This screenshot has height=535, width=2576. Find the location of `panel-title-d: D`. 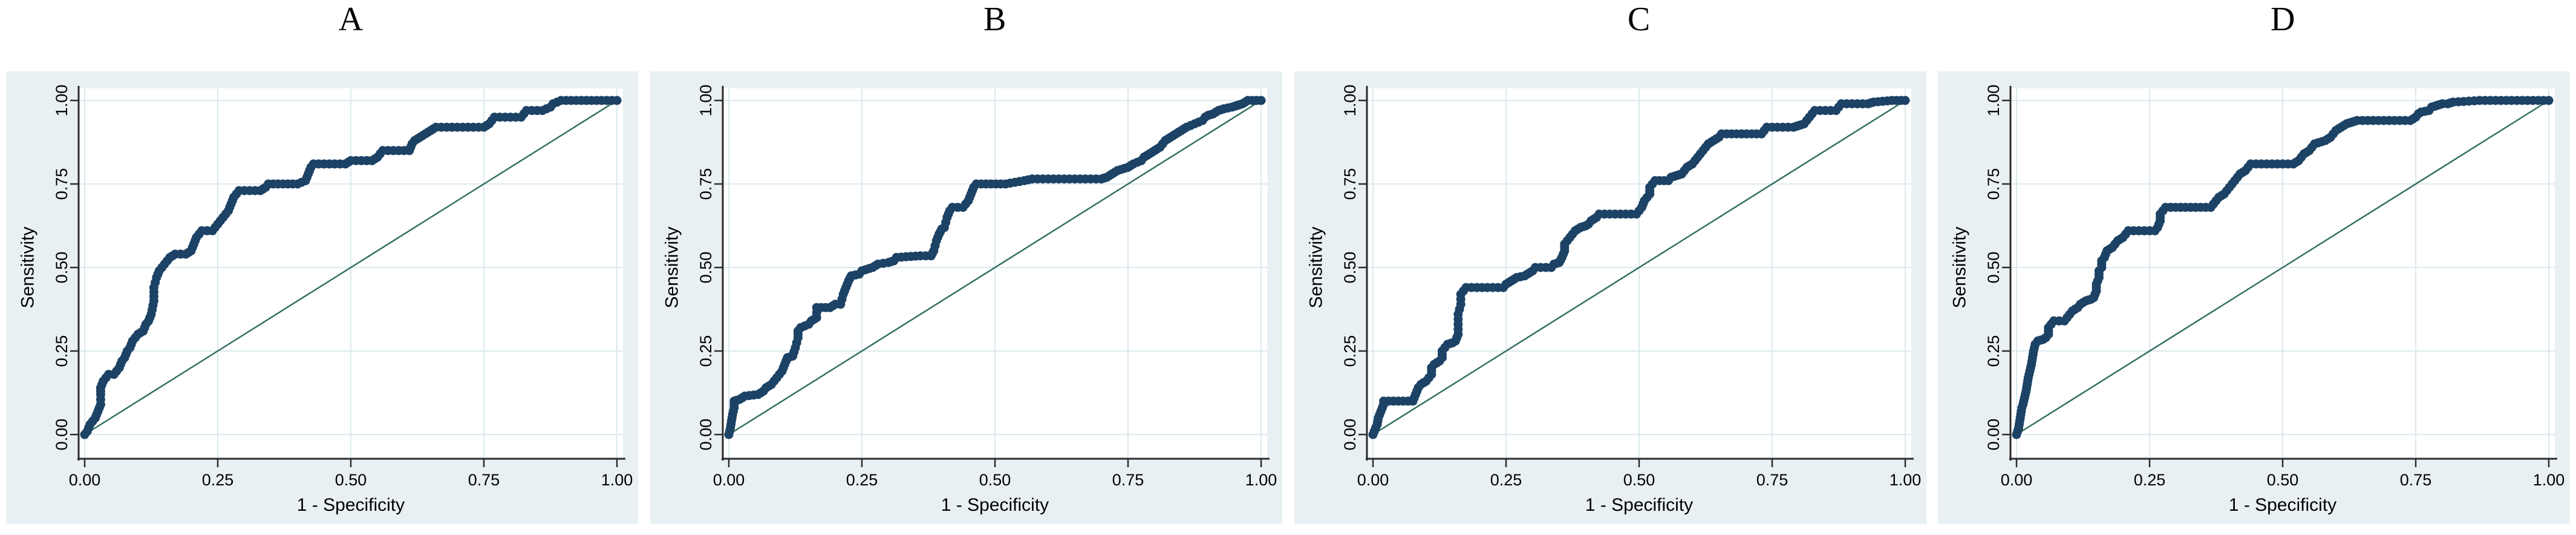

panel-title-d: D is located at coordinates (2283, 19).